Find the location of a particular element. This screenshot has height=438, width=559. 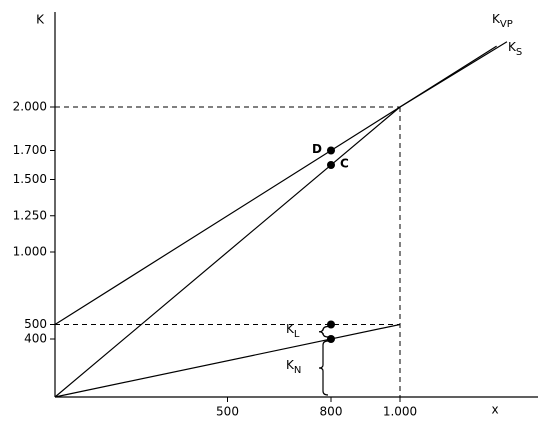

point-label: C is located at coordinates (344, 164).